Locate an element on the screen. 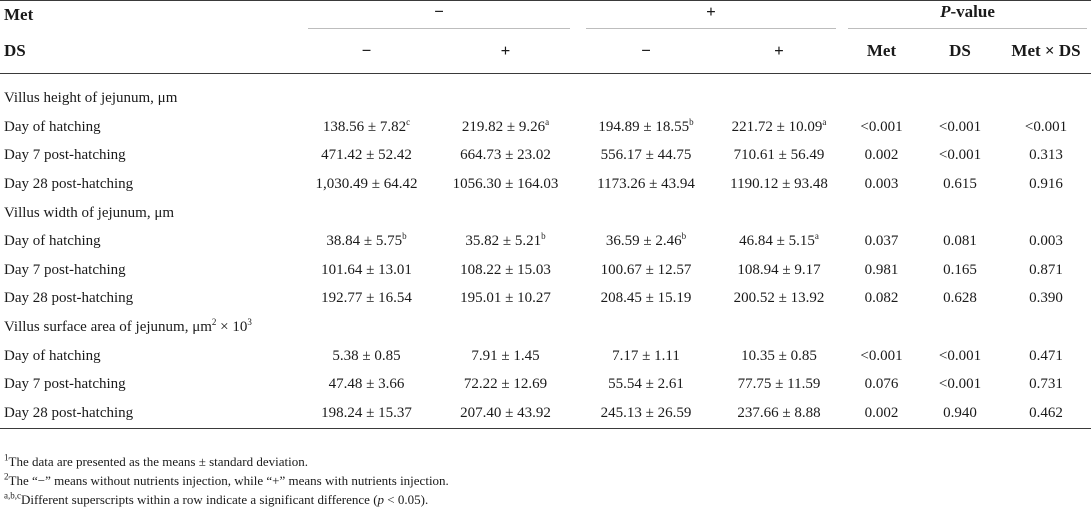 This screenshot has width=1091, height=514. section-title-superscript: 2 is located at coordinates (214, 322).